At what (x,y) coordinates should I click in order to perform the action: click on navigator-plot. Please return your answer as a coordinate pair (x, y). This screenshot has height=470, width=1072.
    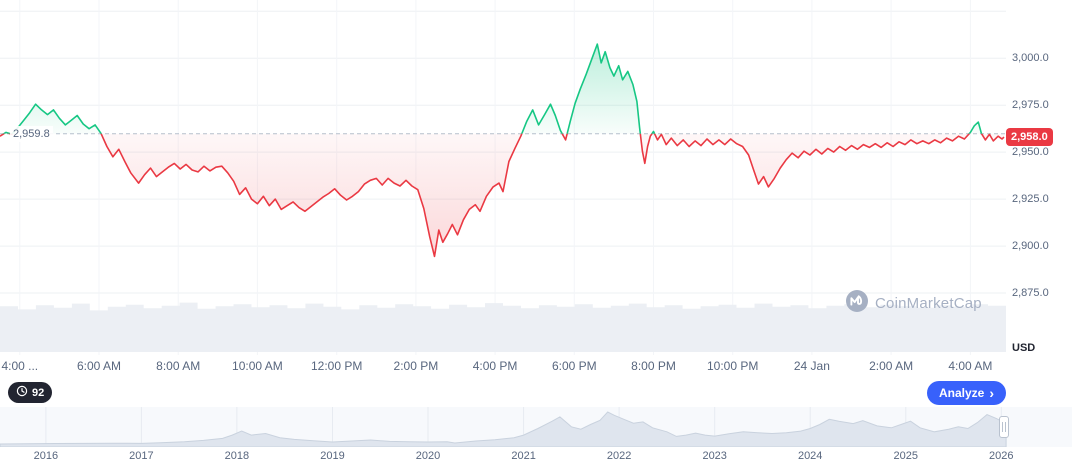
    Looking at the image, I should click on (503, 427).